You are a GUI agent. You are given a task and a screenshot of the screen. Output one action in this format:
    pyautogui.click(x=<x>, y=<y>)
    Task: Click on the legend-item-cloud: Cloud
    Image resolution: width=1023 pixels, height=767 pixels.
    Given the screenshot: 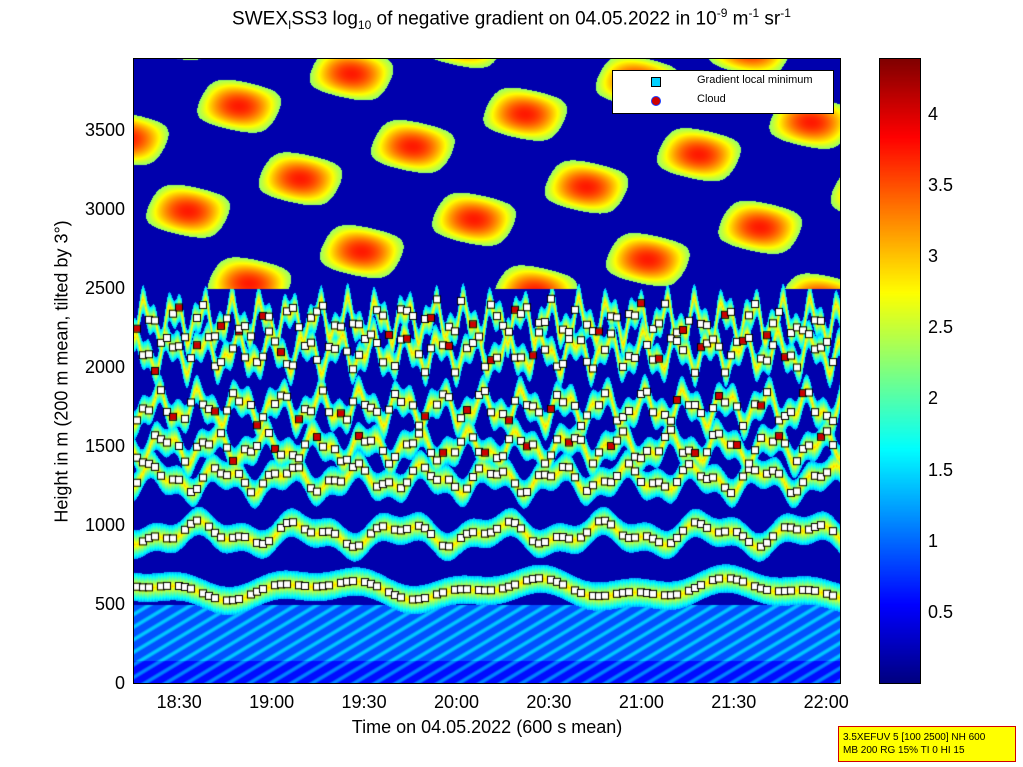 What is the action you would take?
    pyautogui.click(x=723, y=101)
    